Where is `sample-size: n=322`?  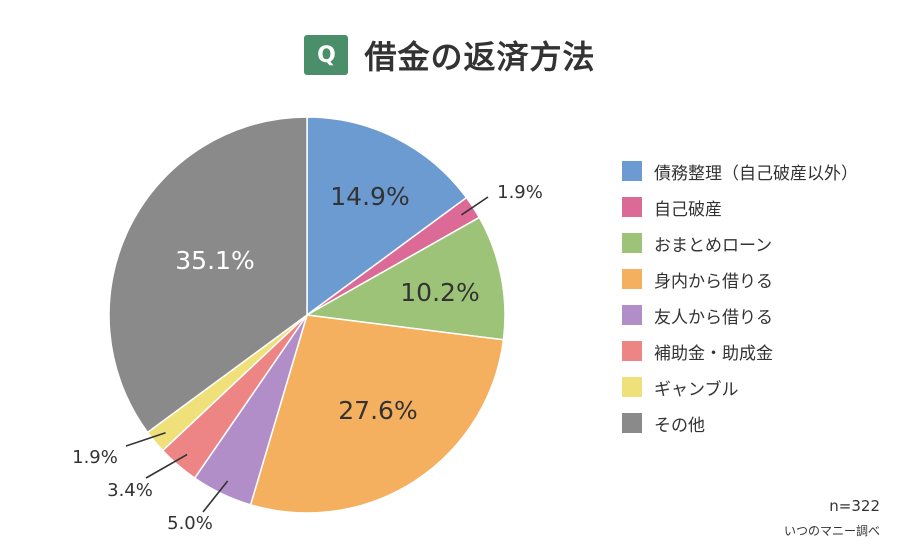 sample-size: n=322 is located at coordinates (854, 506).